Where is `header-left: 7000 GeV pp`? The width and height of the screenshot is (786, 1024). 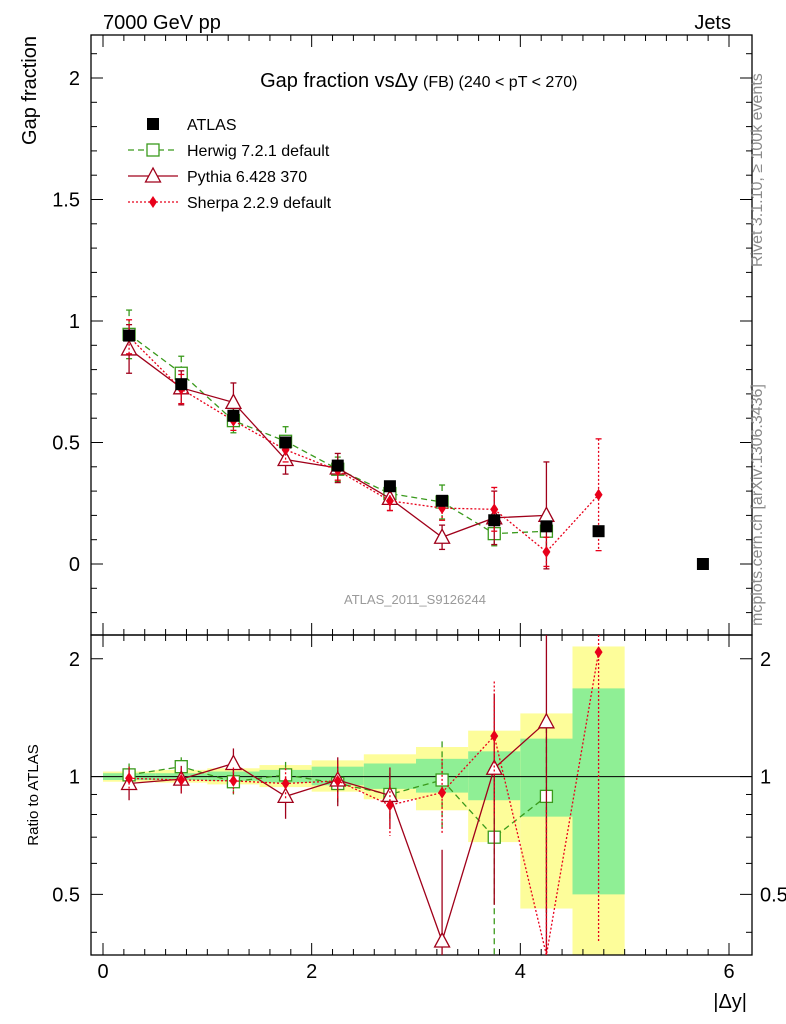
header-left: 7000 GeV pp is located at coordinates (162, 23).